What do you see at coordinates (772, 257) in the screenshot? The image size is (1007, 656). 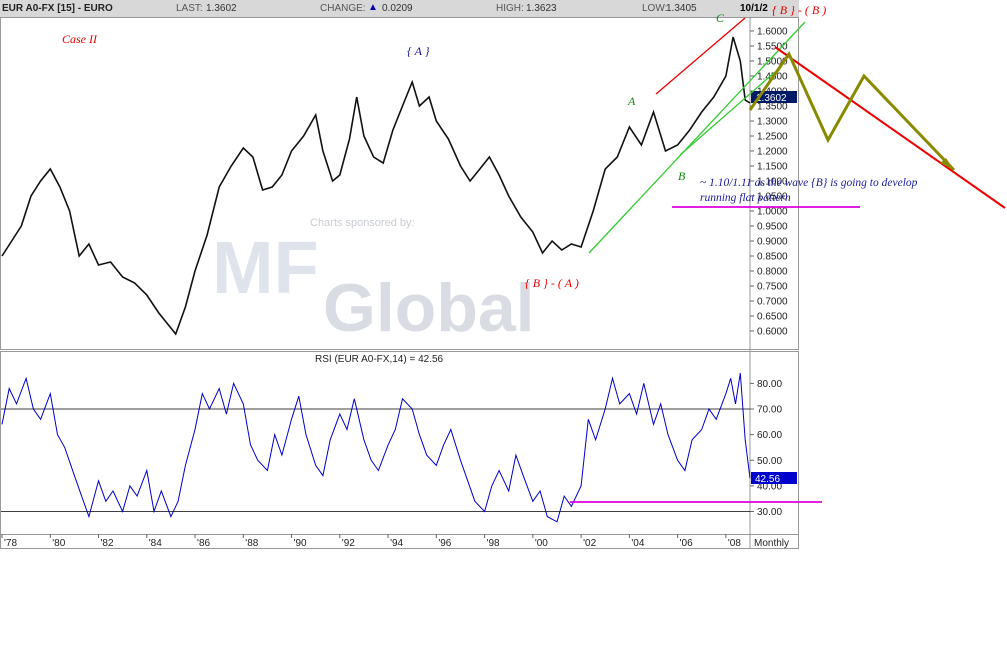 I see `price-tick-label: 0.8500` at bounding box center [772, 257].